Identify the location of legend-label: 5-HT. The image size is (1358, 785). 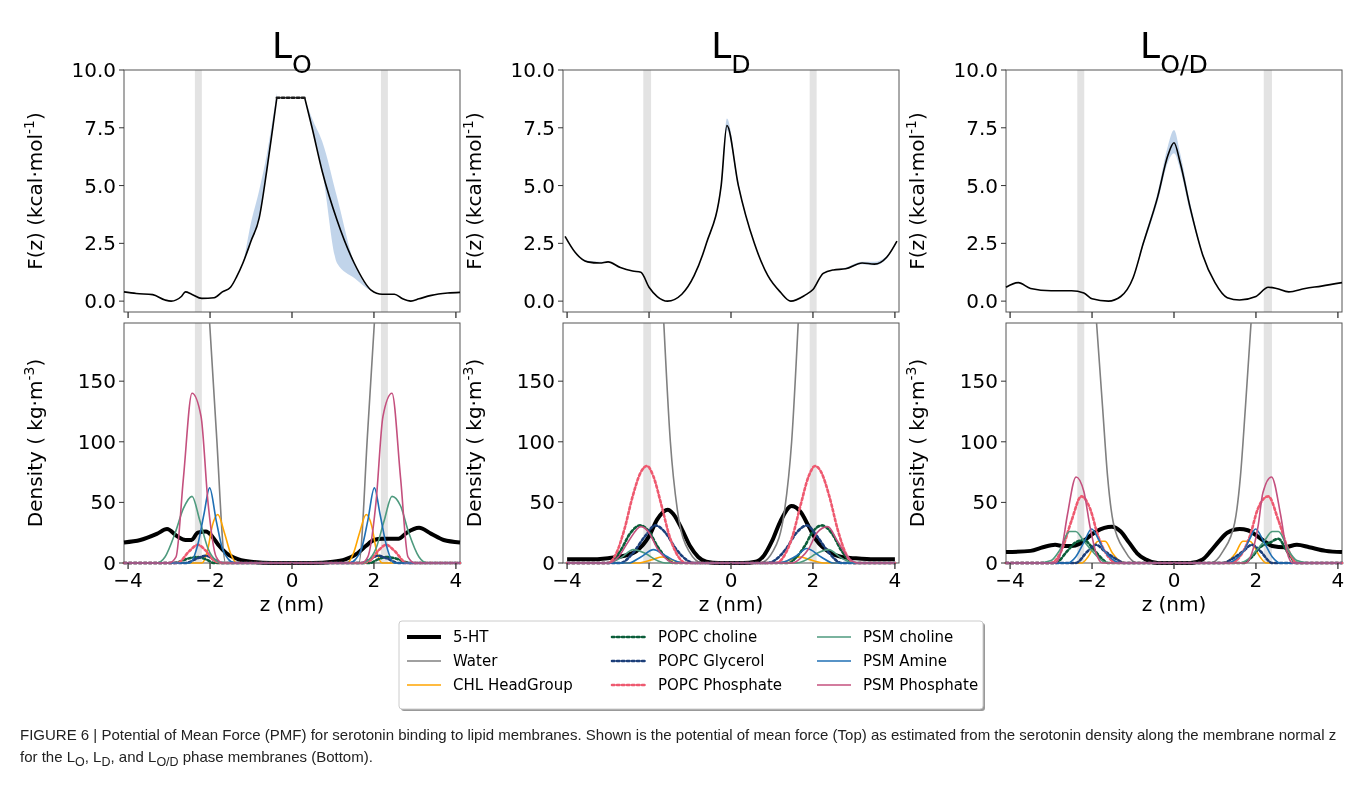
(471, 637).